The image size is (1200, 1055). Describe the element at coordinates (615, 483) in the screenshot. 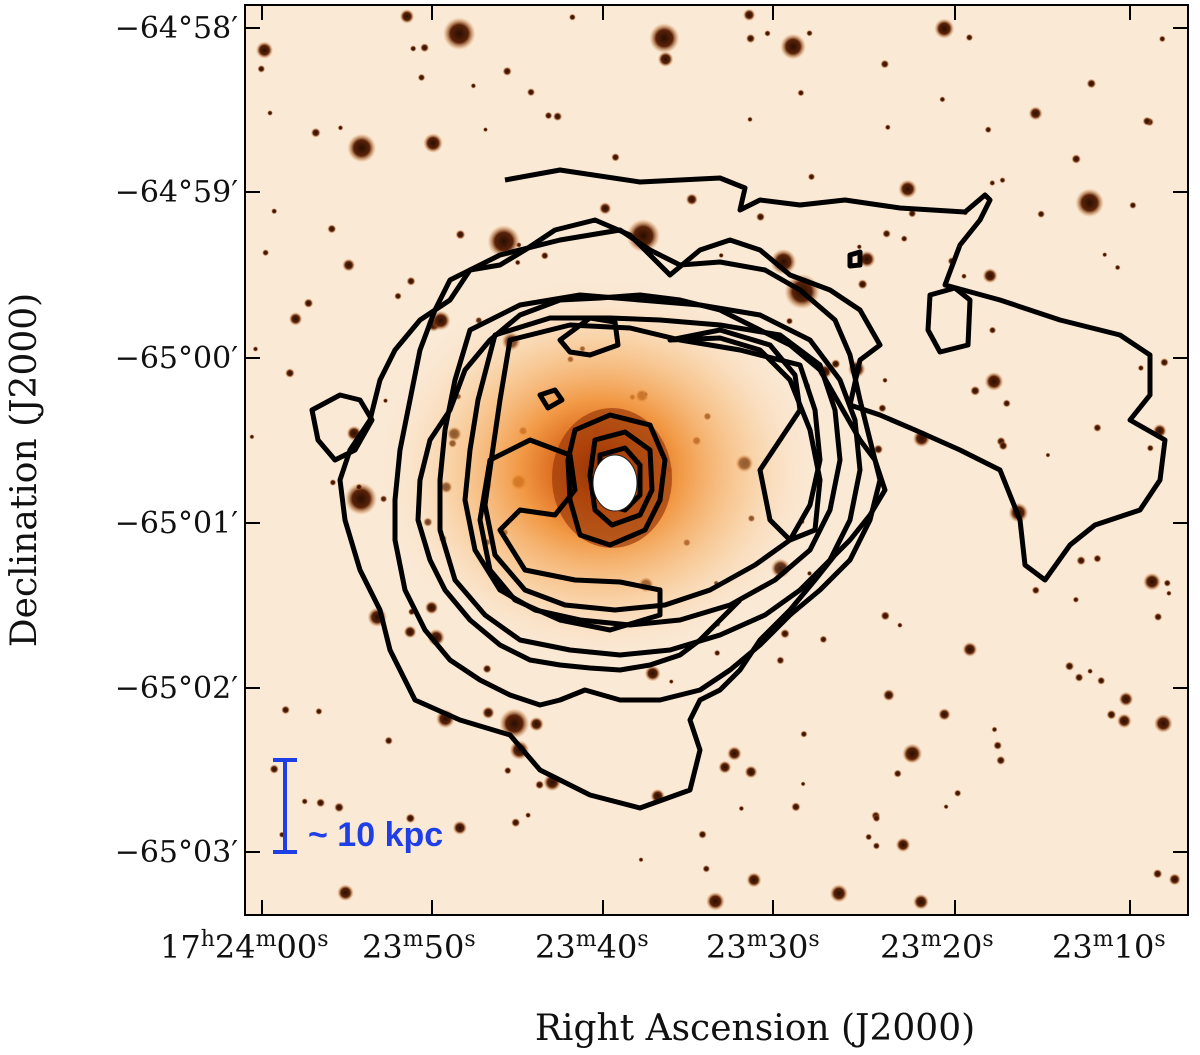

I see `central-source` at that location.